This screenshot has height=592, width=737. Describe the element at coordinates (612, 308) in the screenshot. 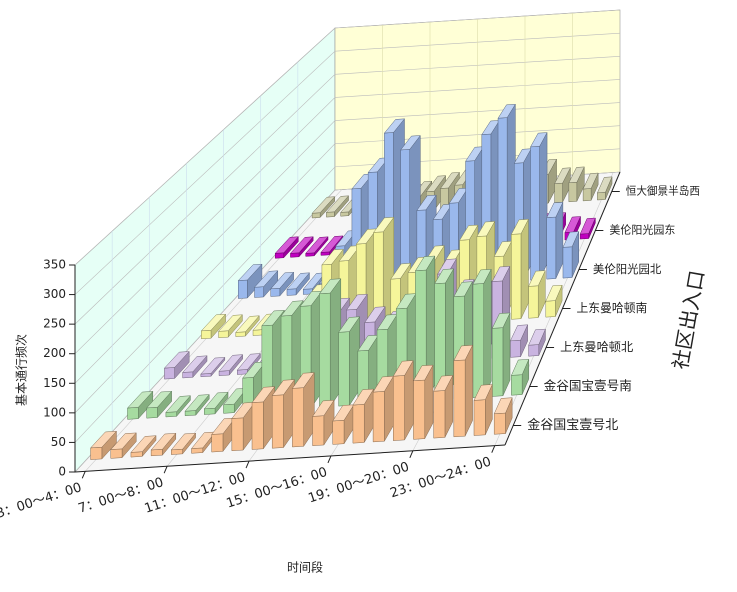

I see `series-label: 上东曼哈顿南` at that location.